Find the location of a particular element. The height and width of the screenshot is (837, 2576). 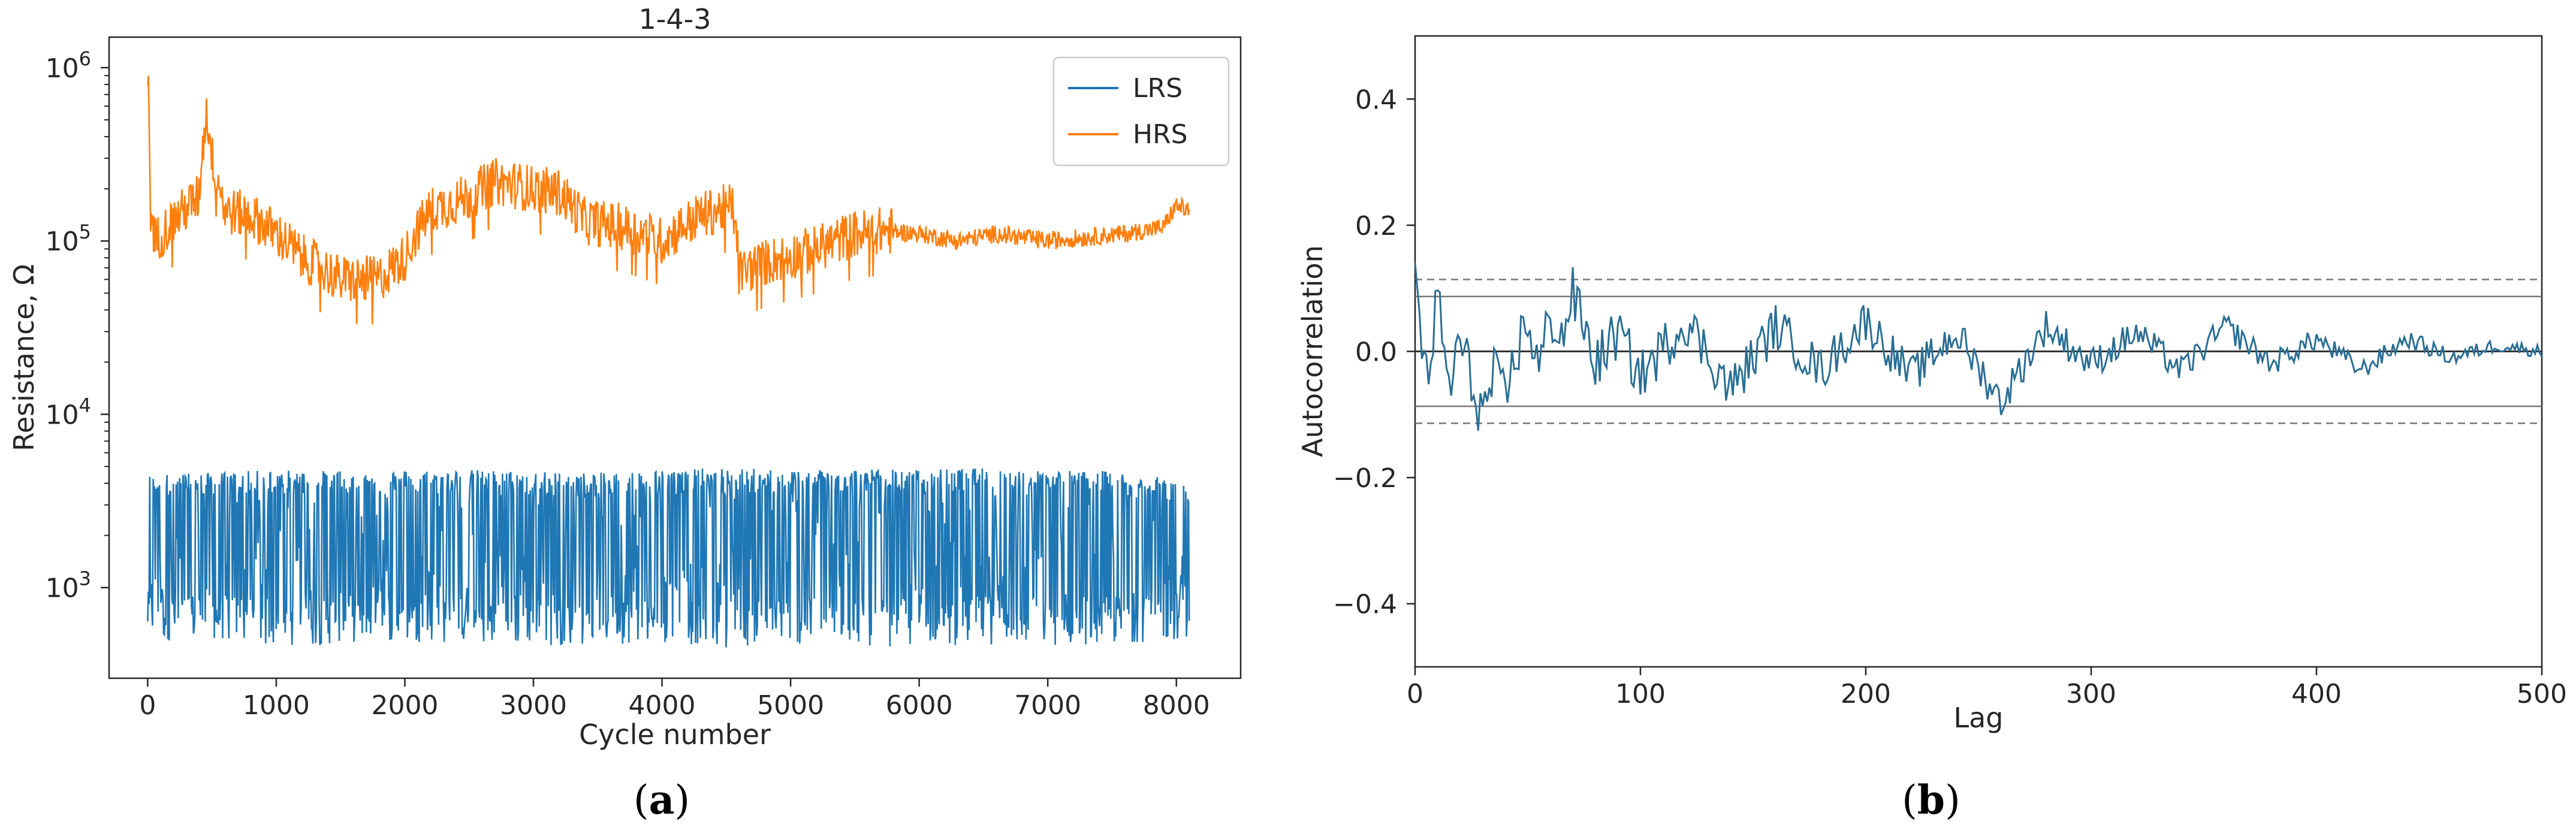

x-tick-label: 3000 is located at coordinates (533, 705).